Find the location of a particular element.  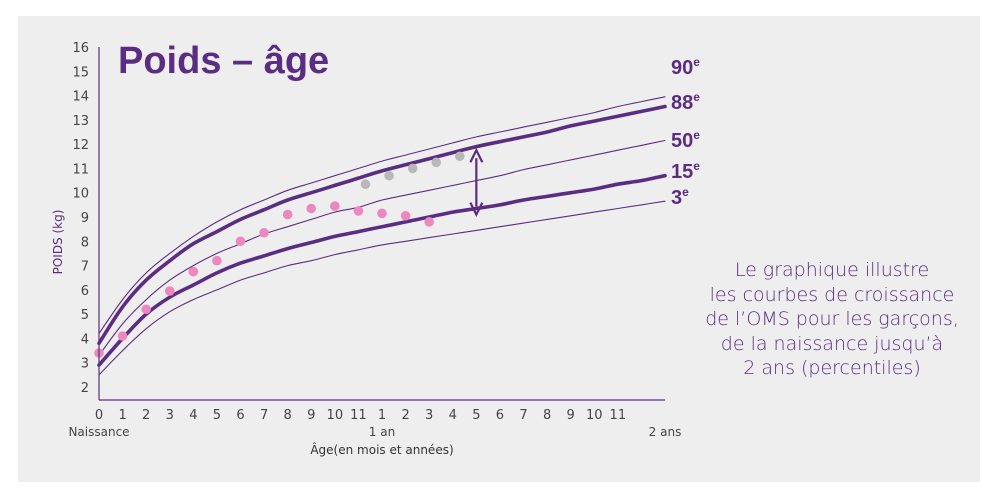

arrow-head-up is located at coordinates (476, 155).